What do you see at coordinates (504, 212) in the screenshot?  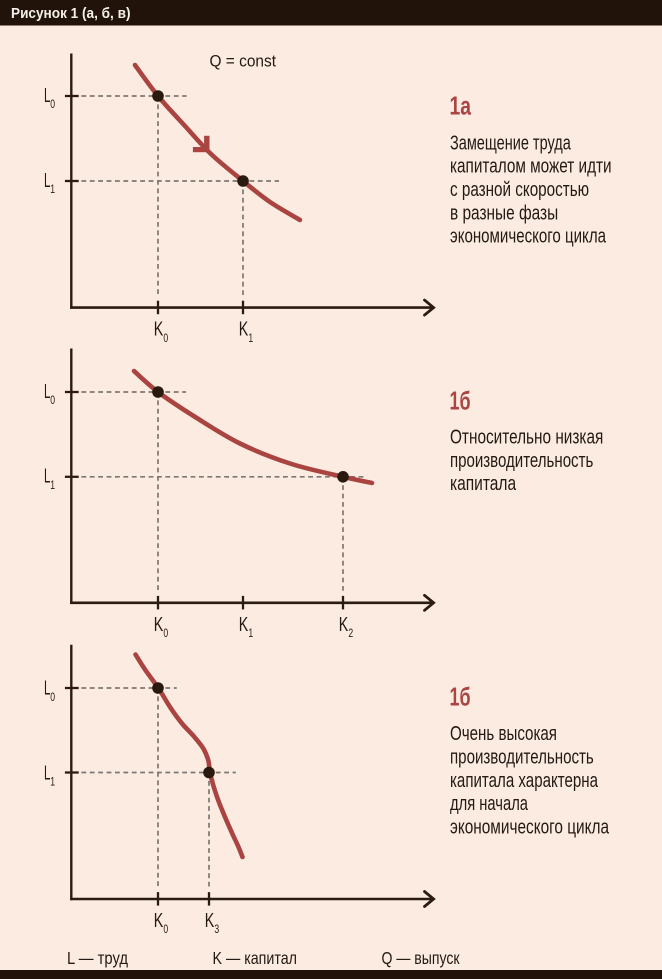 I see `svg-text: в разные фазы` at bounding box center [504, 212].